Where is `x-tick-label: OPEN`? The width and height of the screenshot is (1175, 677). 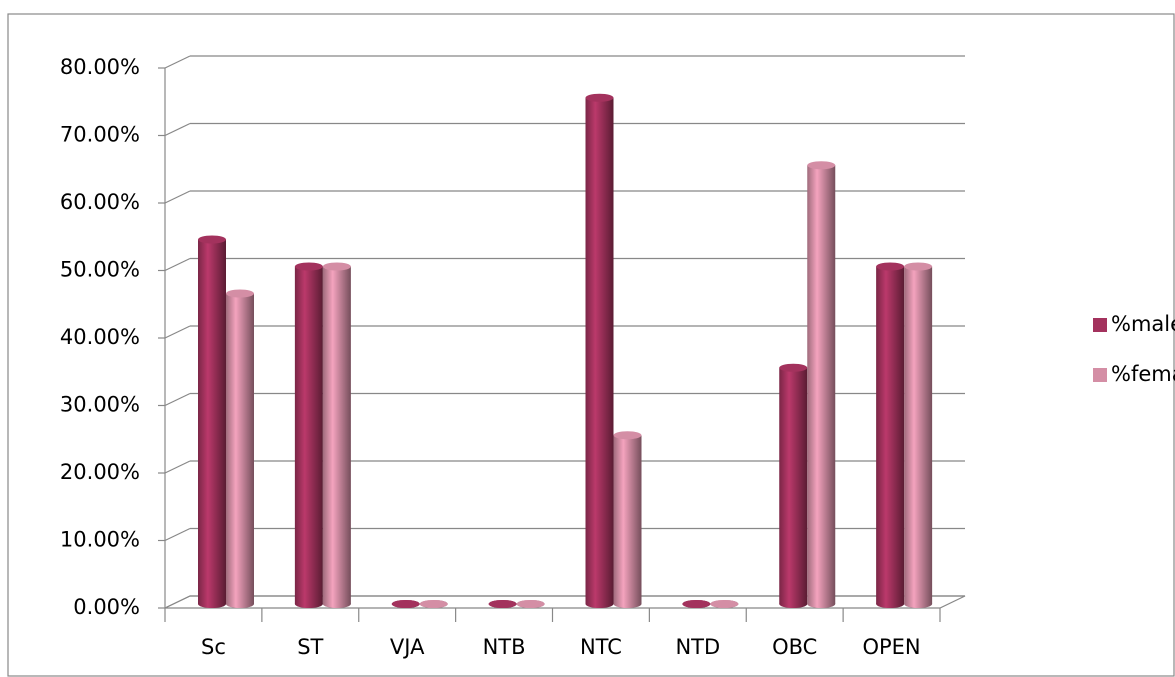 x-tick-label: OPEN is located at coordinates (891, 647).